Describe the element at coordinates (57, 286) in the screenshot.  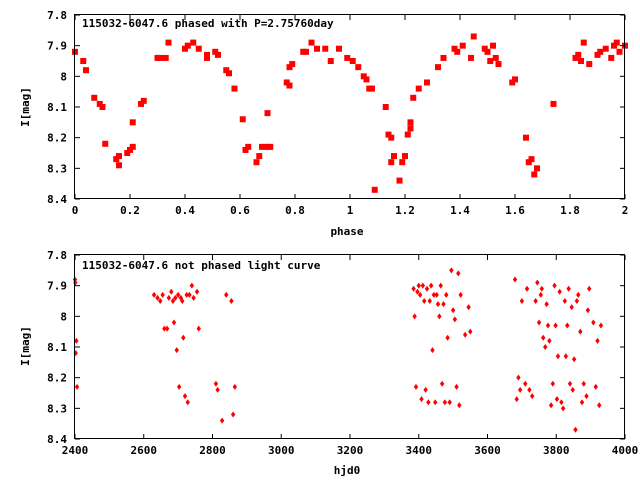
I see `unphased-y-tick-label: 7.9` at that location.